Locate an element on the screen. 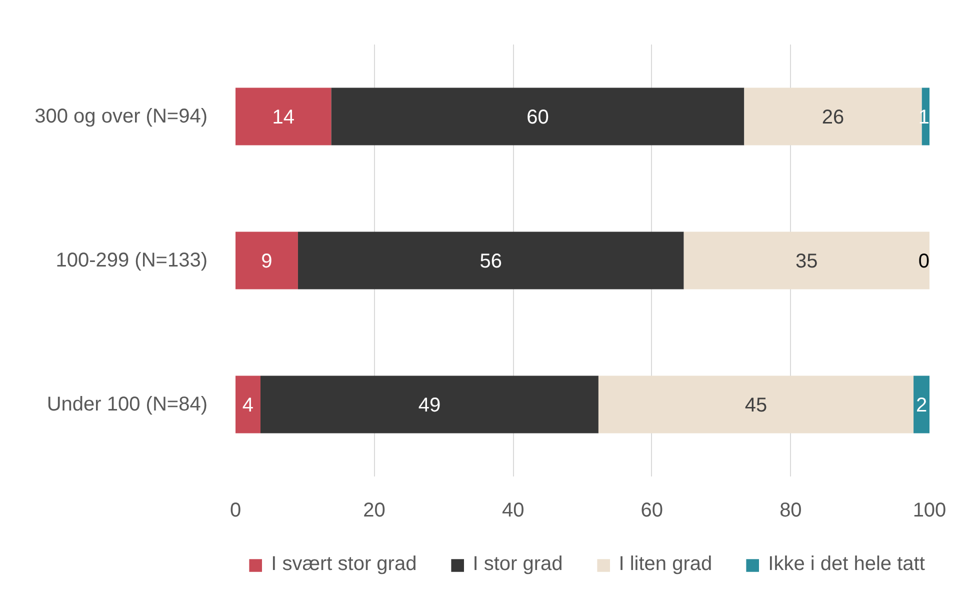 The height and width of the screenshot is (593, 964). data-label: 49 is located at coordinates (429, 405).